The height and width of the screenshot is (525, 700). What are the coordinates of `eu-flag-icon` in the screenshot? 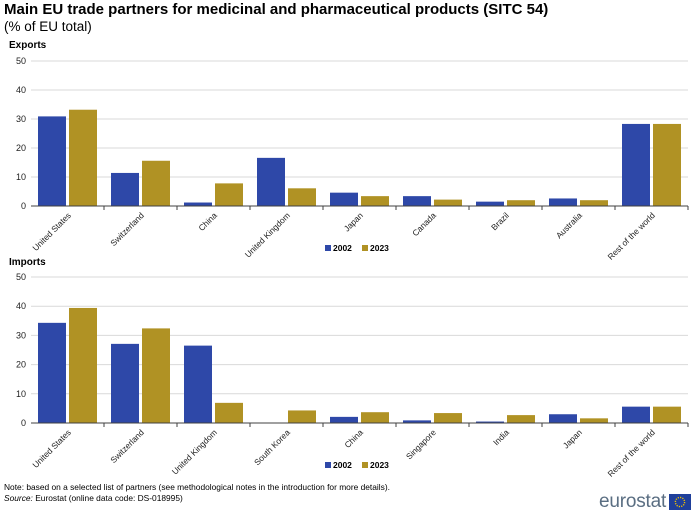 It's located at (680, 502).